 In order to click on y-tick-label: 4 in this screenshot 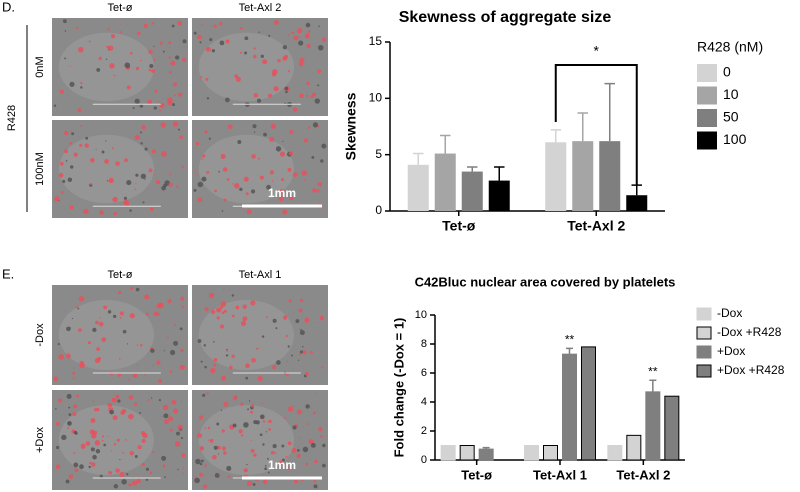, I will do `click(424, 402)`.